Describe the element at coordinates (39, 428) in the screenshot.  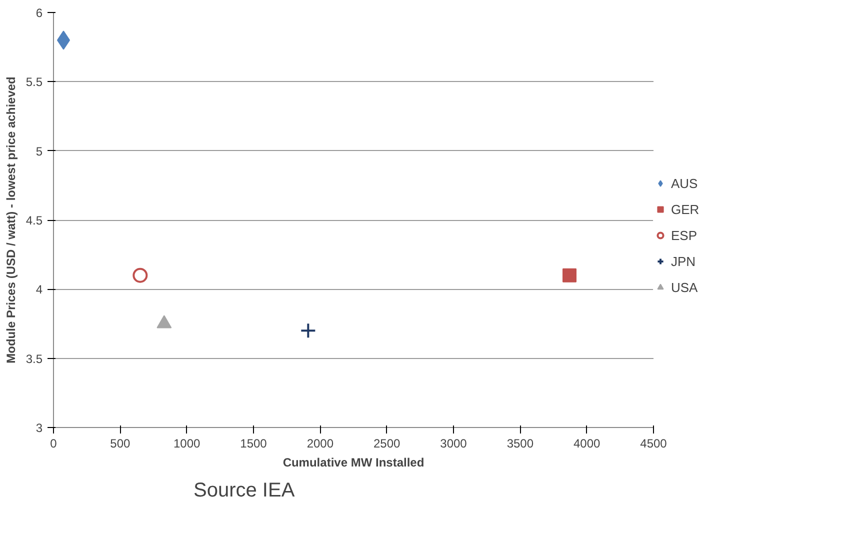
I see `y-tick-label: 3` at that location.